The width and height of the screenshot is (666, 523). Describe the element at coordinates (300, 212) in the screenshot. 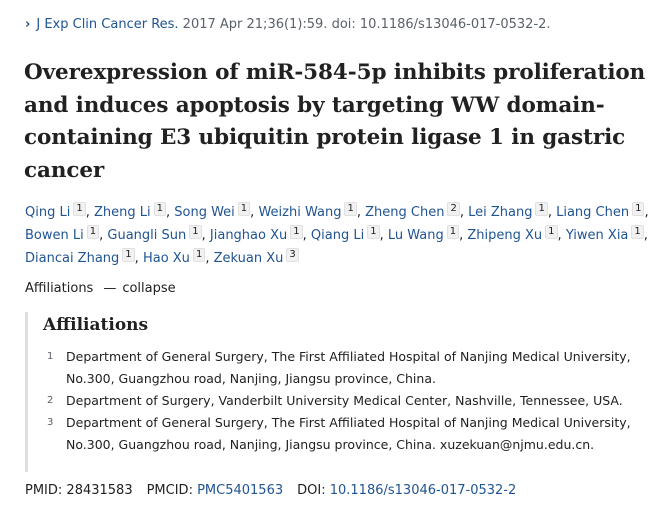

I see `author-name-link: Weizhi Wang` at that location.